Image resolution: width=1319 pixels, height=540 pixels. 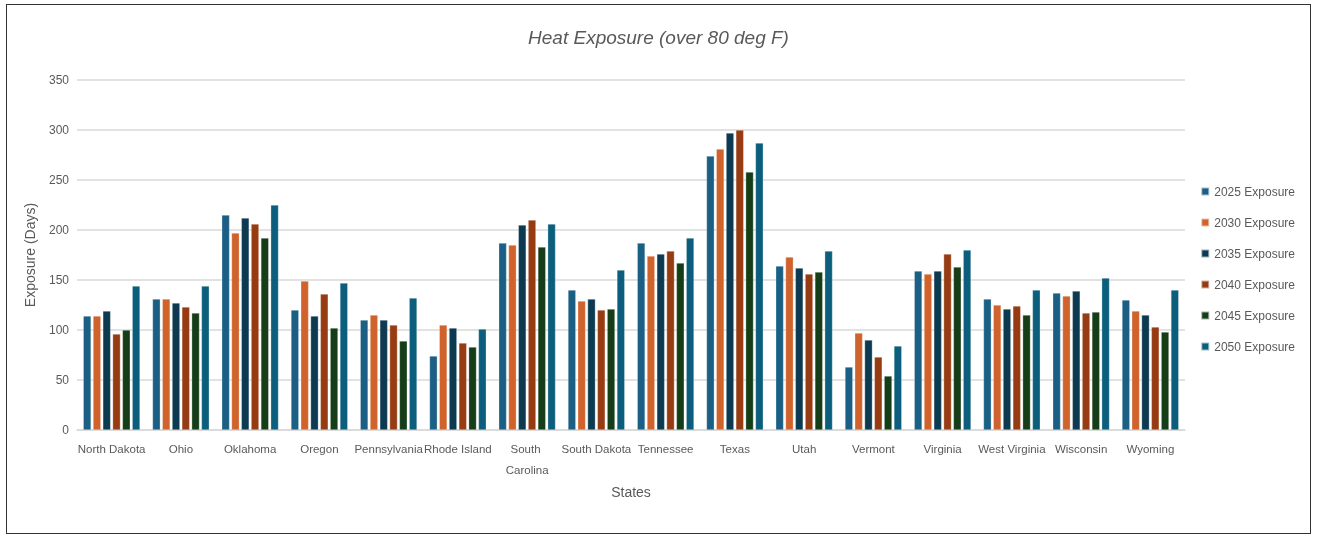 I want to click on legend-label: 2045 Exposure, so click(x=1255, y=315).